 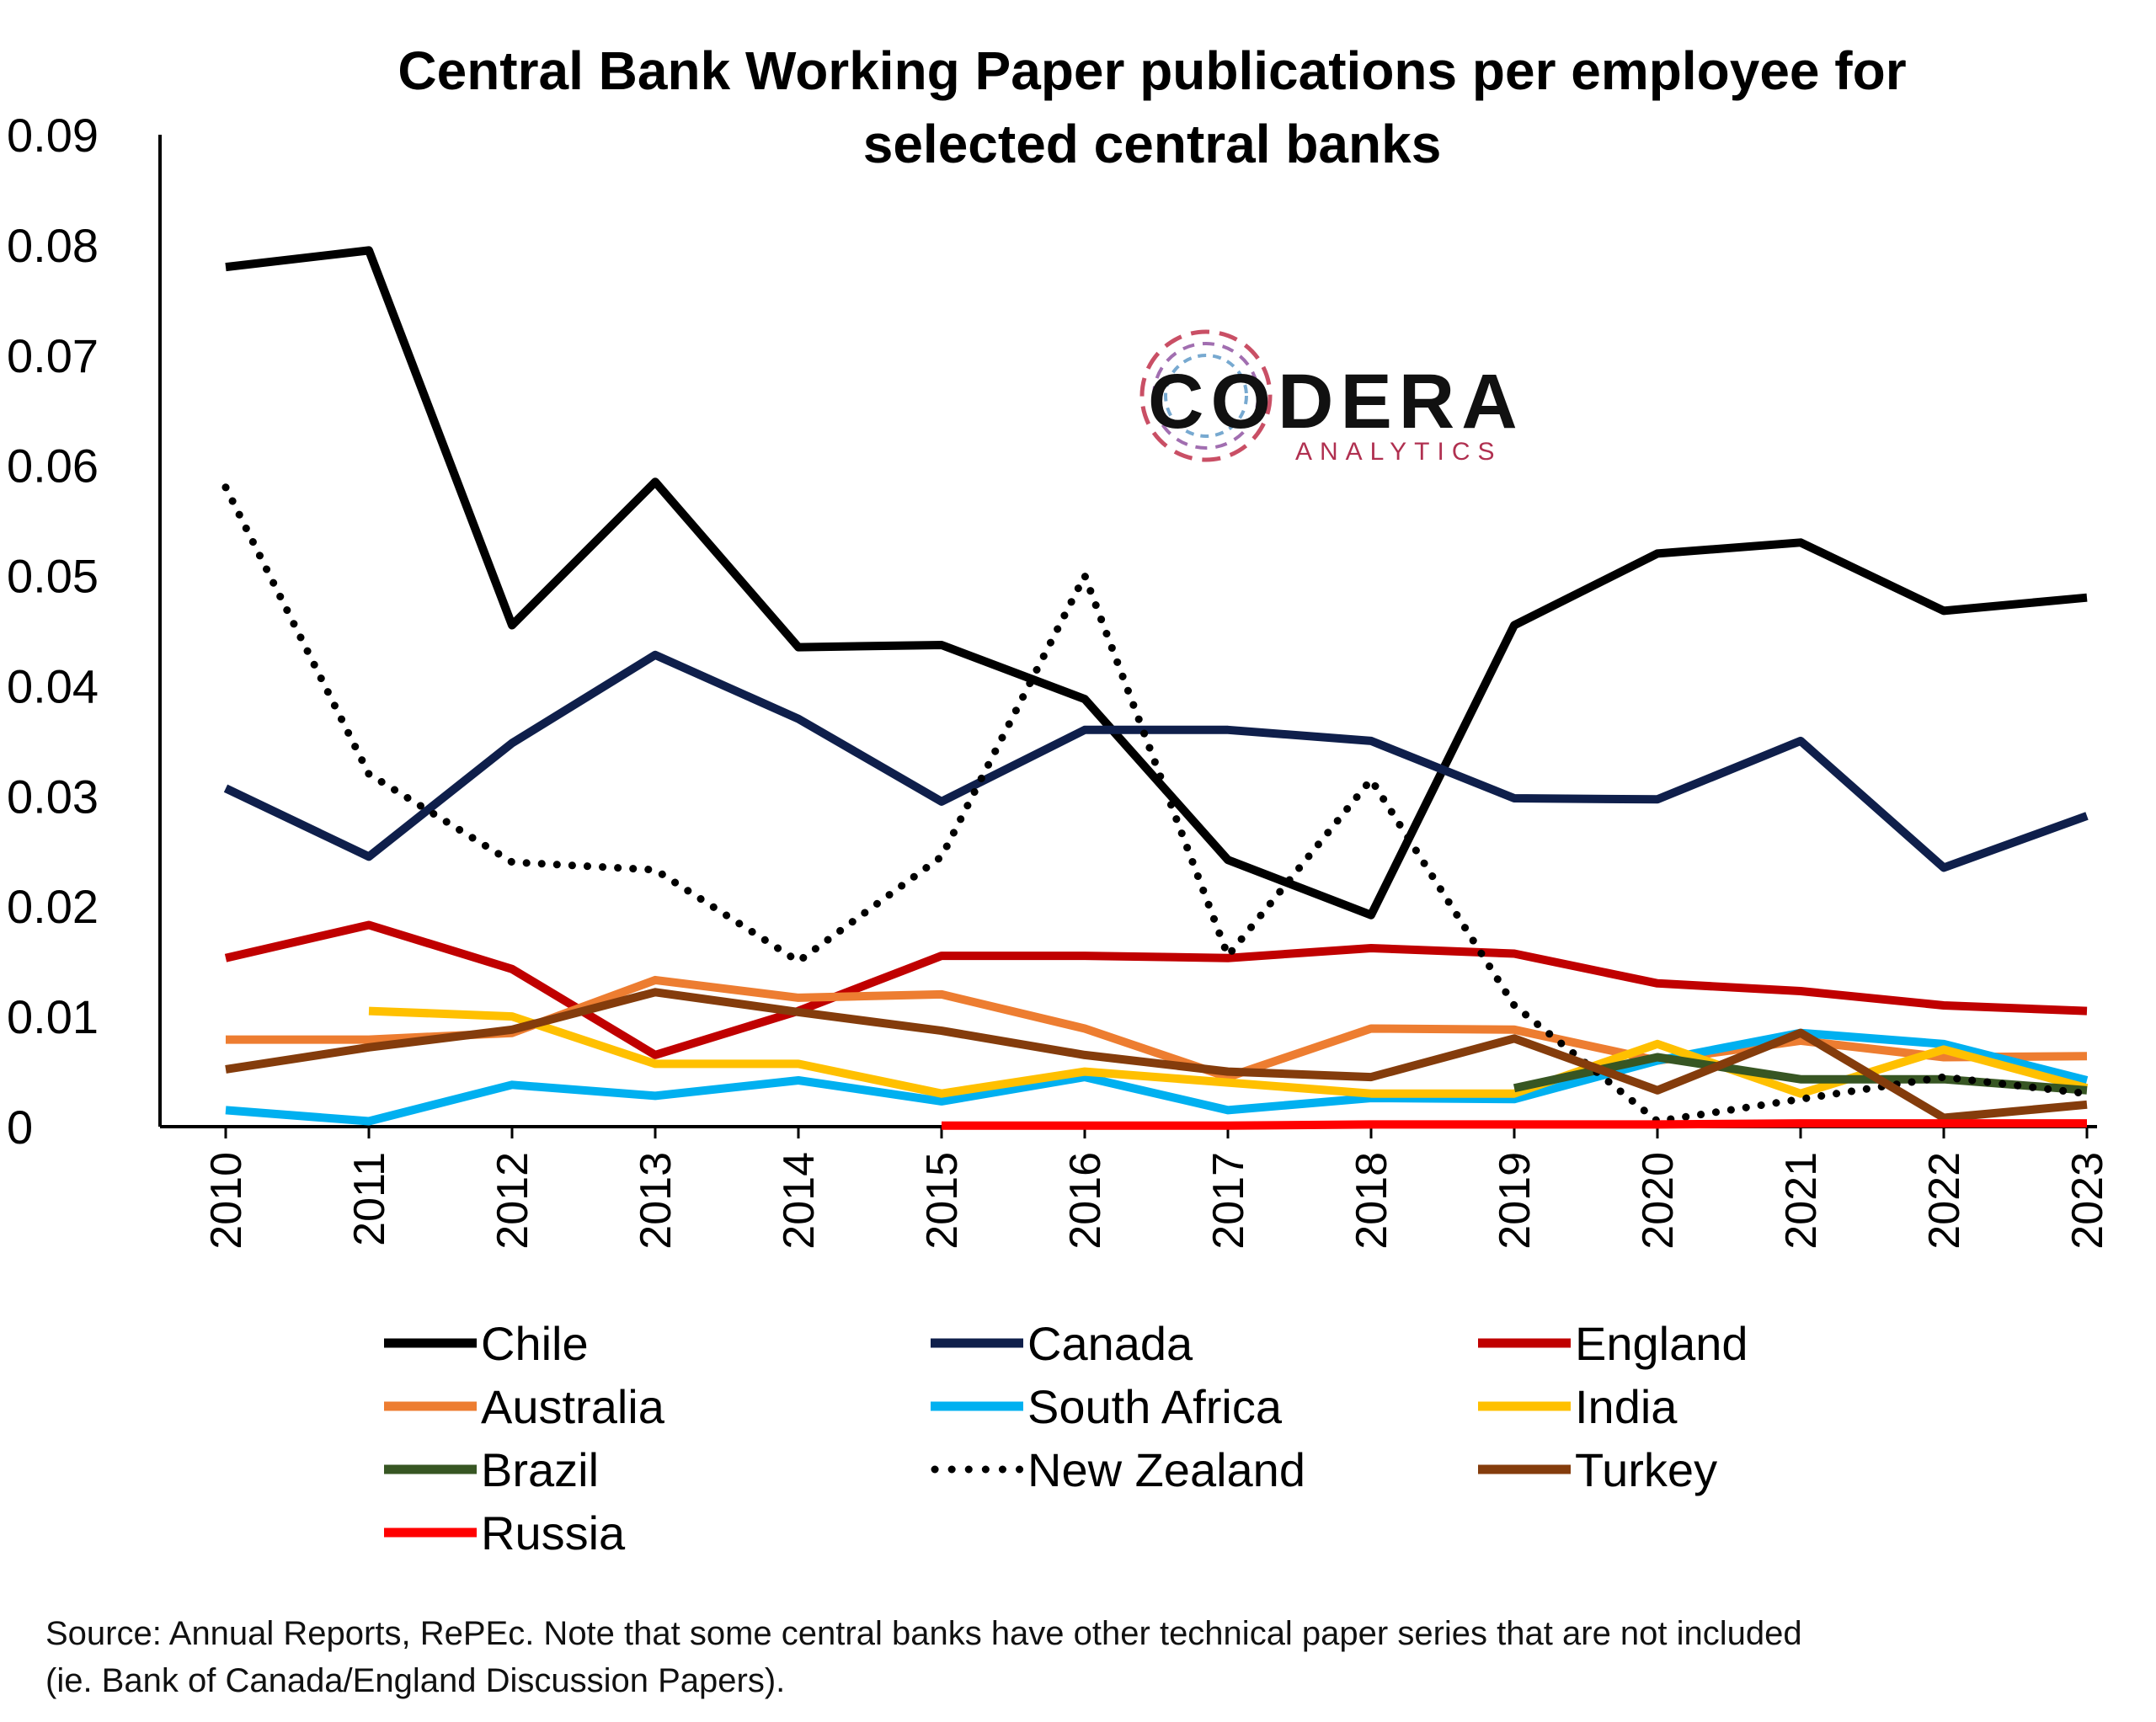 I want to click on series-line-england, so click(x=1156, y=989).